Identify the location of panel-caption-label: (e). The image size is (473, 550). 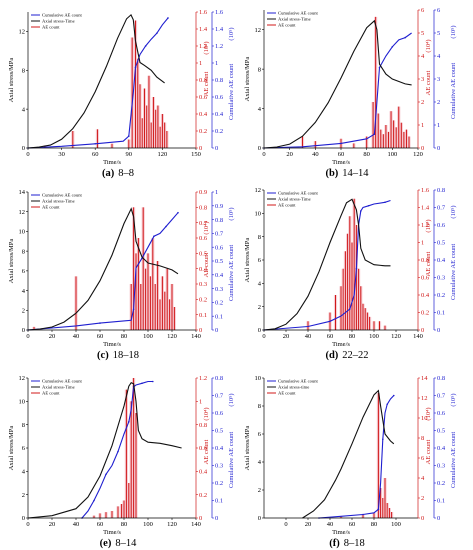
(106, 543).